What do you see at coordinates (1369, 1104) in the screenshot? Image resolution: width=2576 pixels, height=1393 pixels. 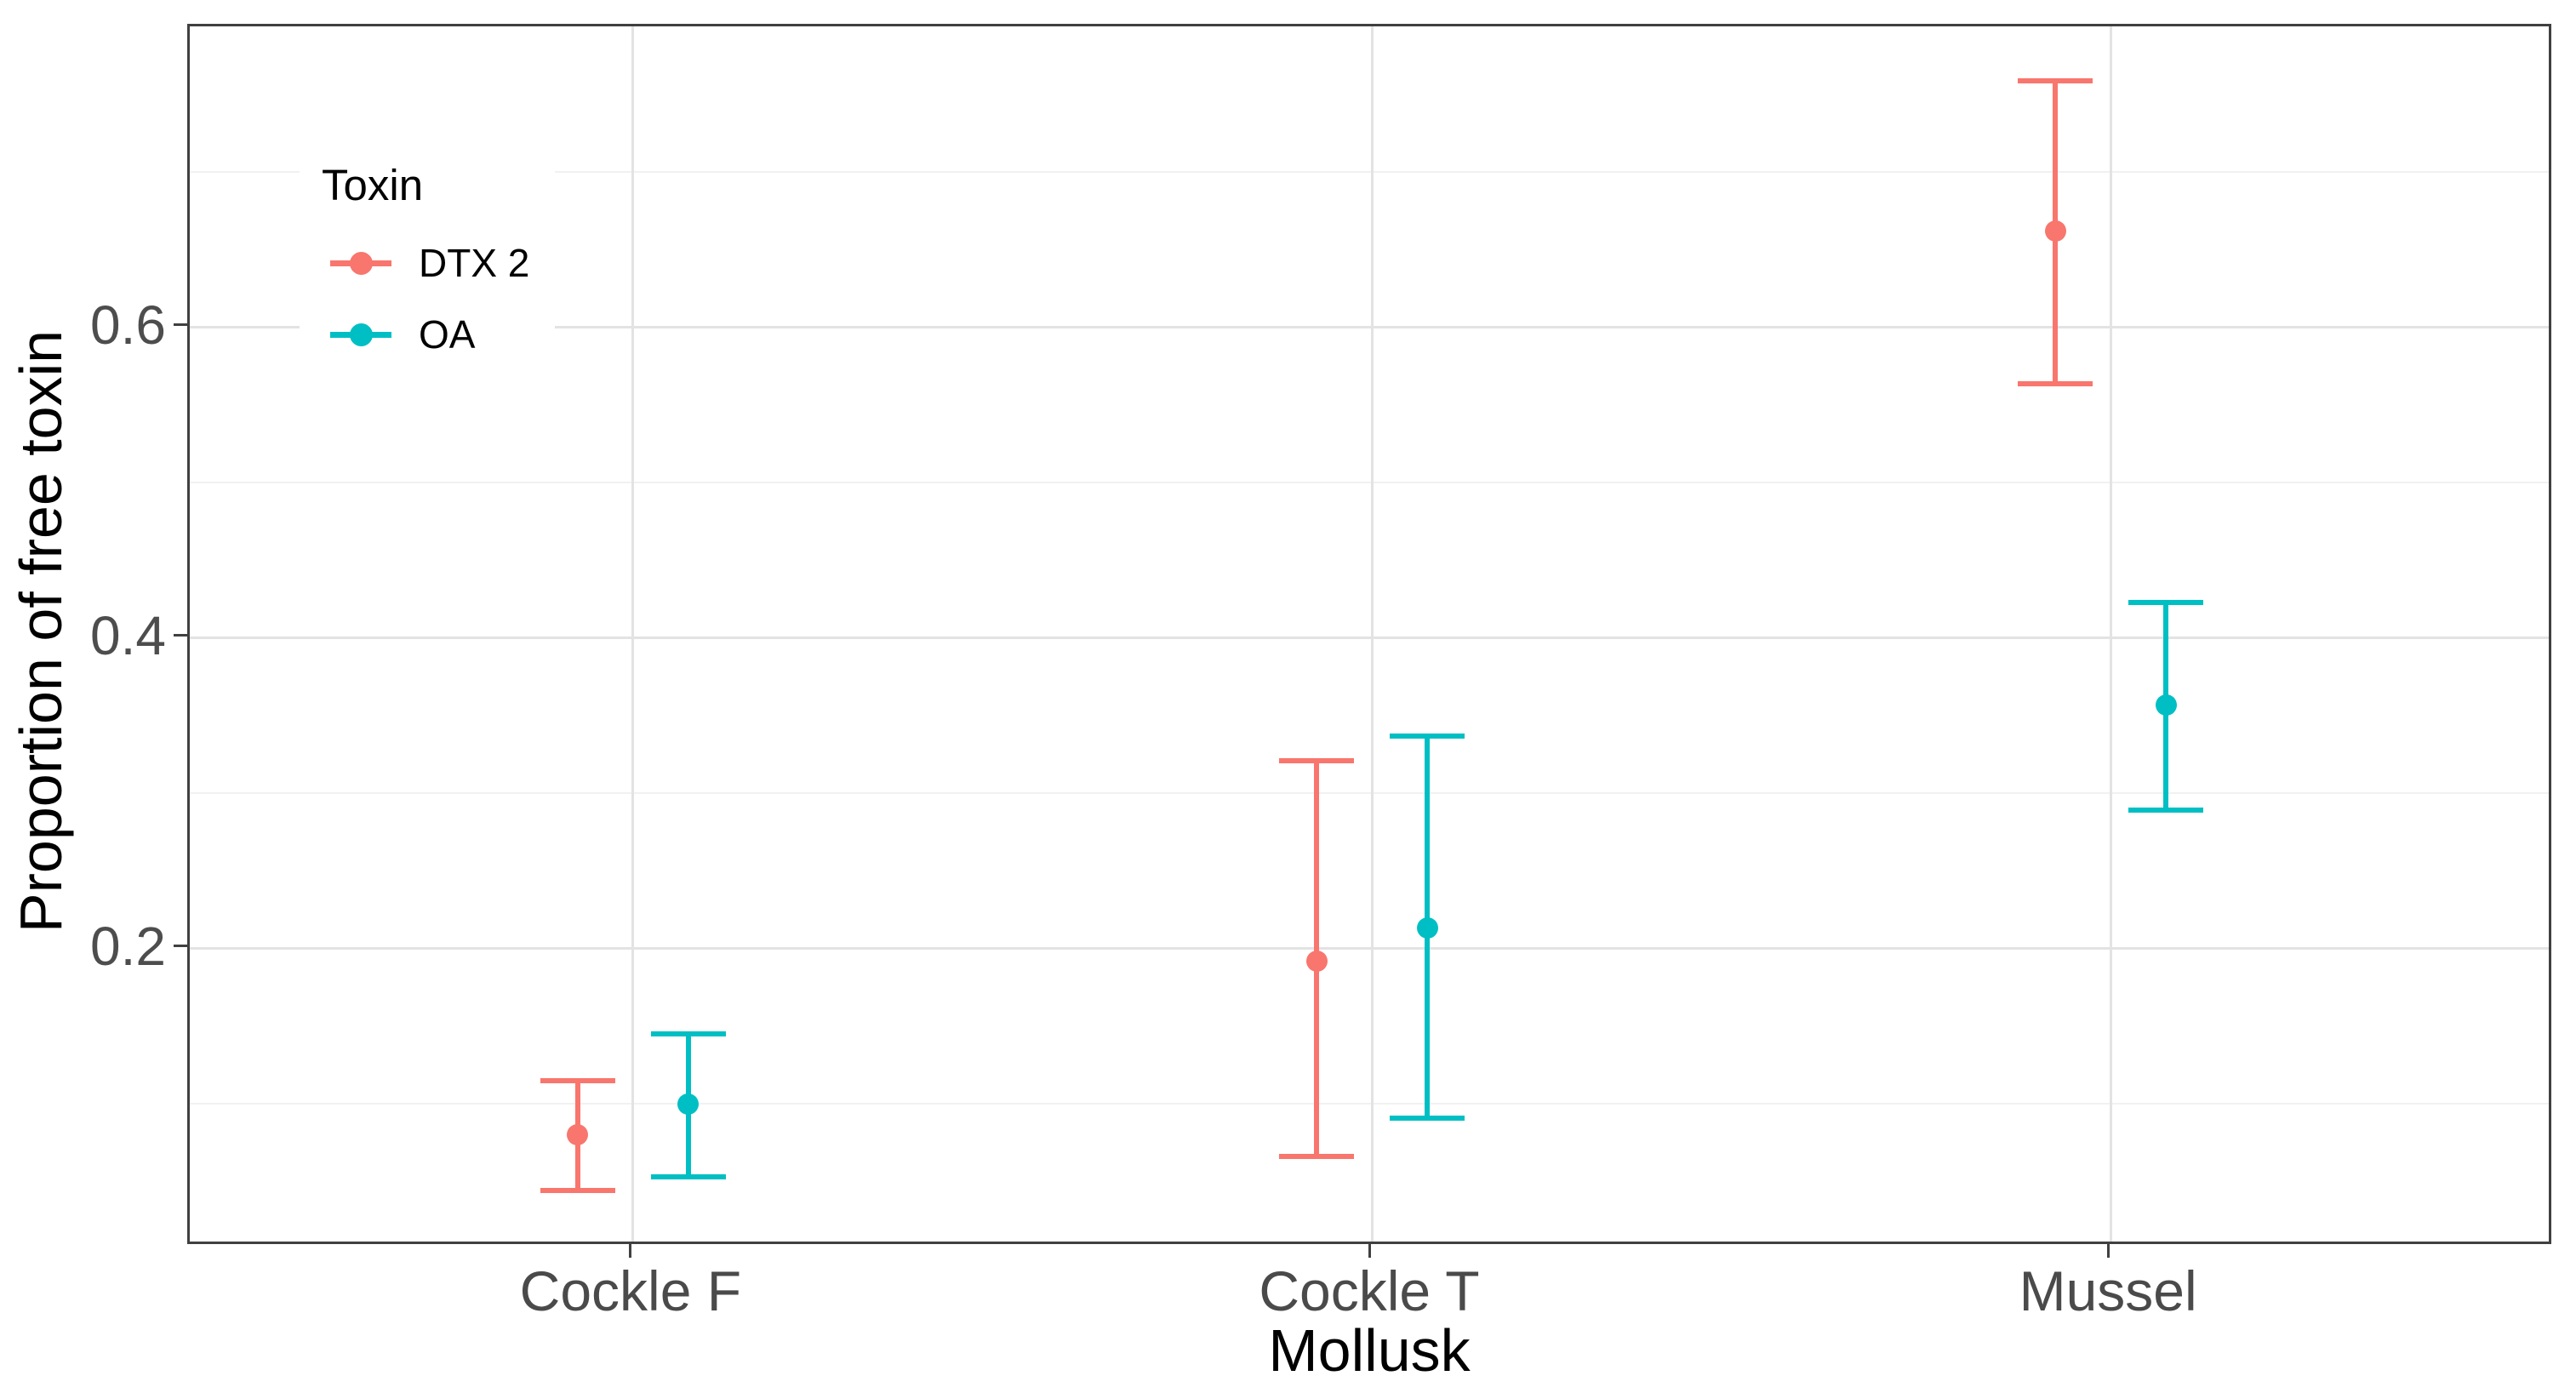 I see `gridline-minor-y-0.1` at bounding box center [1369, 1104].